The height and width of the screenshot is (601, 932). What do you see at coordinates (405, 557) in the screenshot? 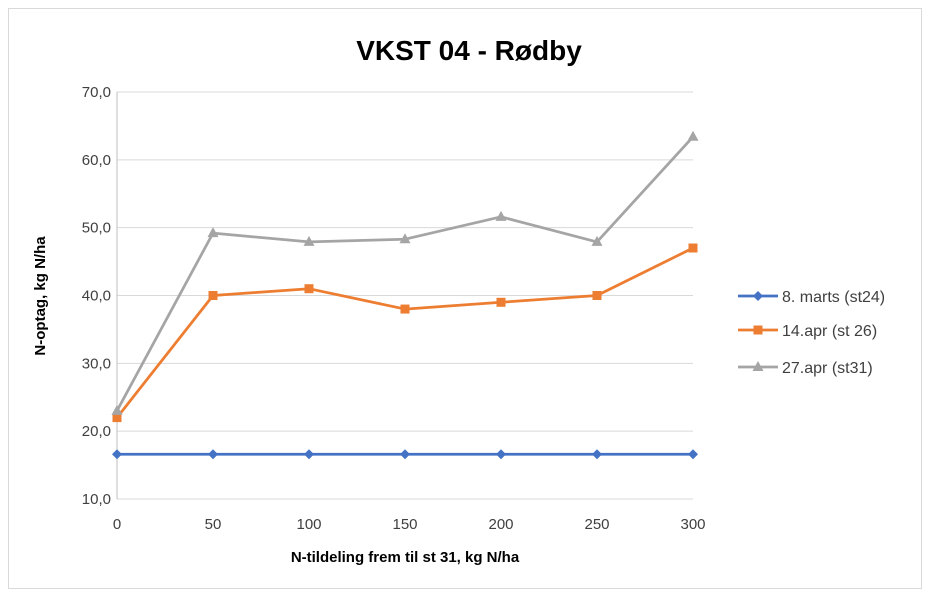
I see `x-axis-label: N-tildeling frem til st 31, kg N/ha` at bounding box center [405, 557].